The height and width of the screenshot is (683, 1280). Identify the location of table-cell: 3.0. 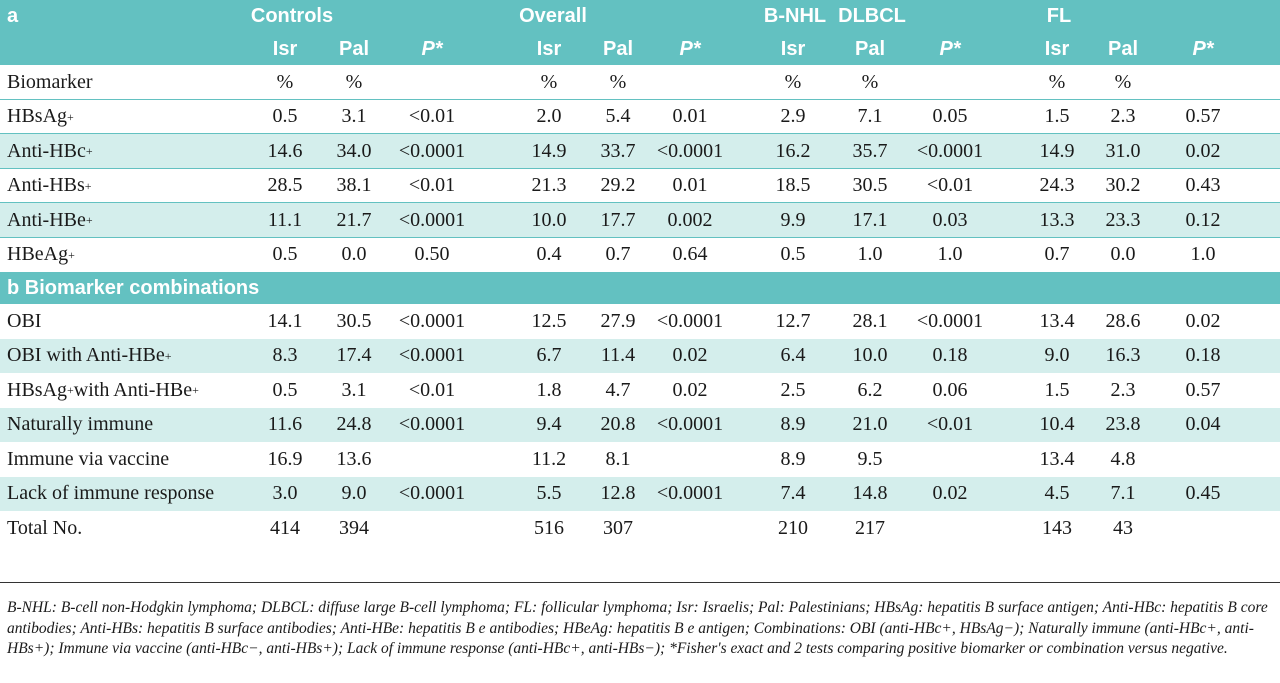
(285, 493).